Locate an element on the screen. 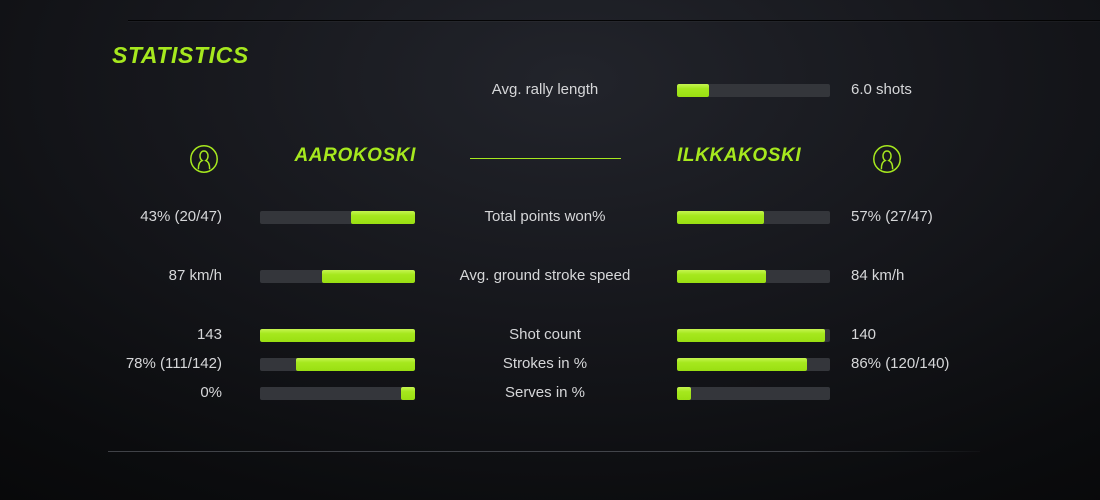 The image size is (1100, 500). stat-value-right: 86% (120/140) is located at coordinates (900, 363).